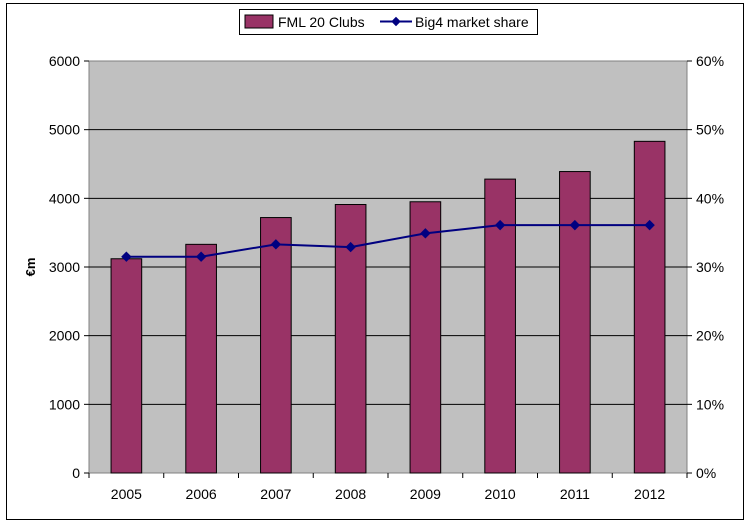 The image size is (750, 531). What do you see at coordinates (710, 336) in the screenshot?
I see `y-right-tick-label: 20%` at bounding box center [710, 336].